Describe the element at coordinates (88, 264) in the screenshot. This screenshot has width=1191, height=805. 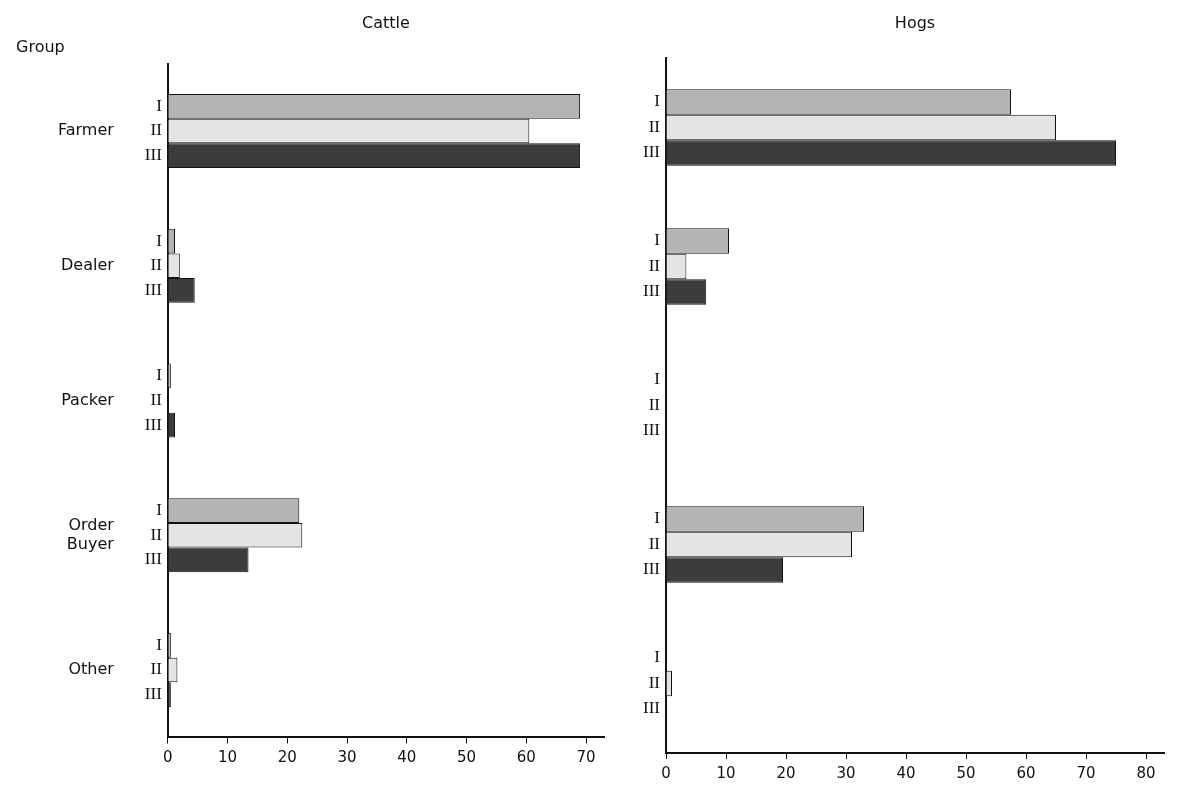
I see `y-tick-label: Dealer` at that location.